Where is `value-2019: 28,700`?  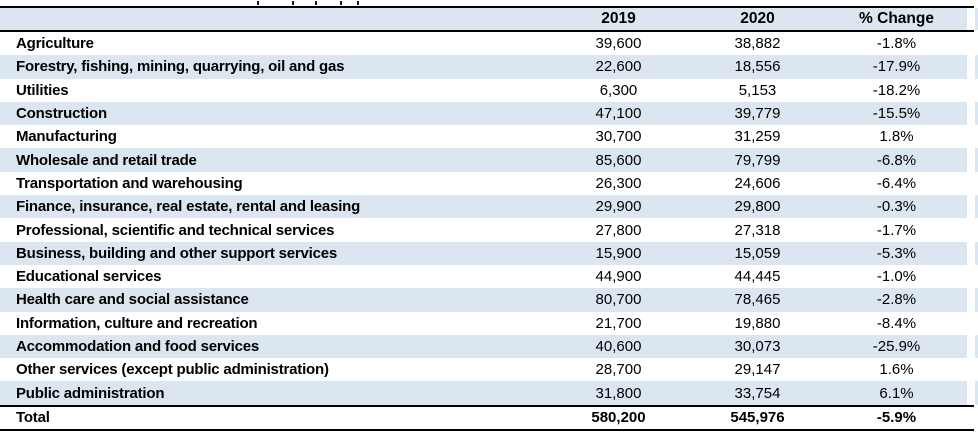 value-2019: 28,700 is located at coordinates (618, 370).